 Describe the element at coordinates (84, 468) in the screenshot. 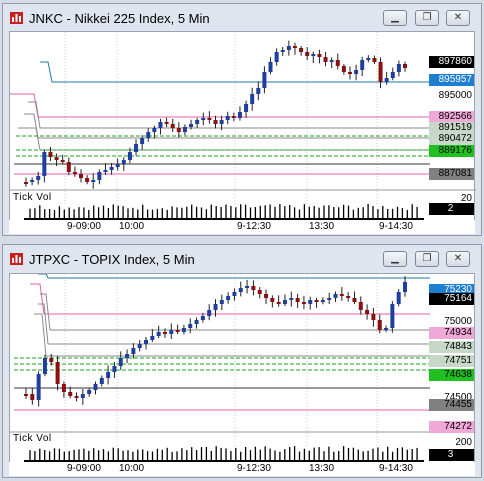

I see `time-label: 9-09:00` at that location.